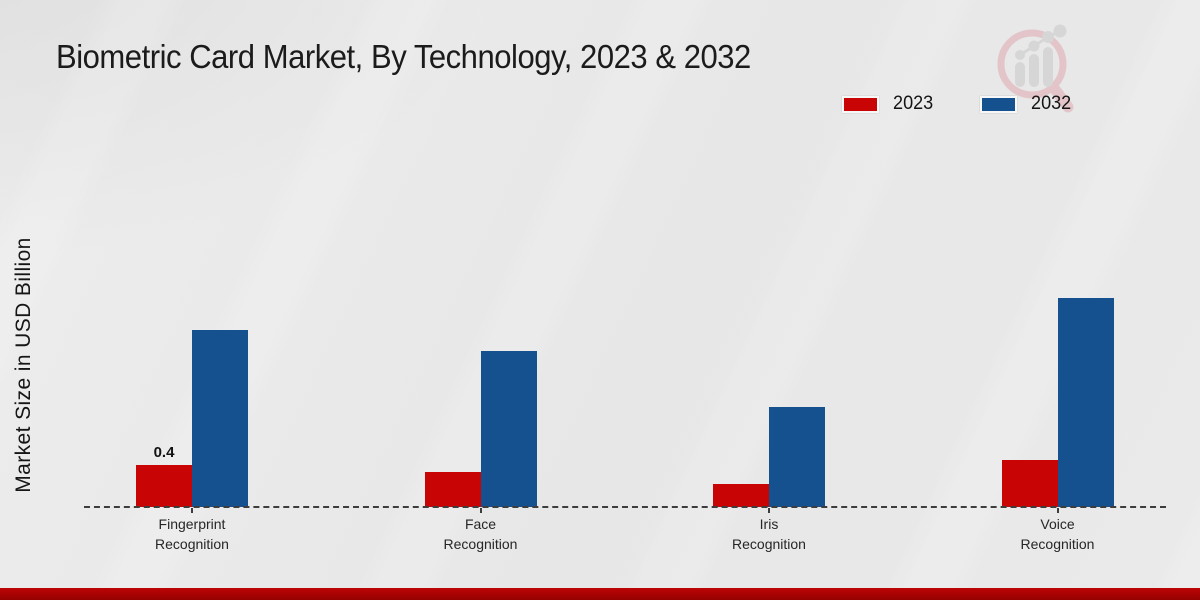 The height and width of the screenshot is (600, 1200). I want to click on x-label-line: Fingerprint, so click(192, 524).